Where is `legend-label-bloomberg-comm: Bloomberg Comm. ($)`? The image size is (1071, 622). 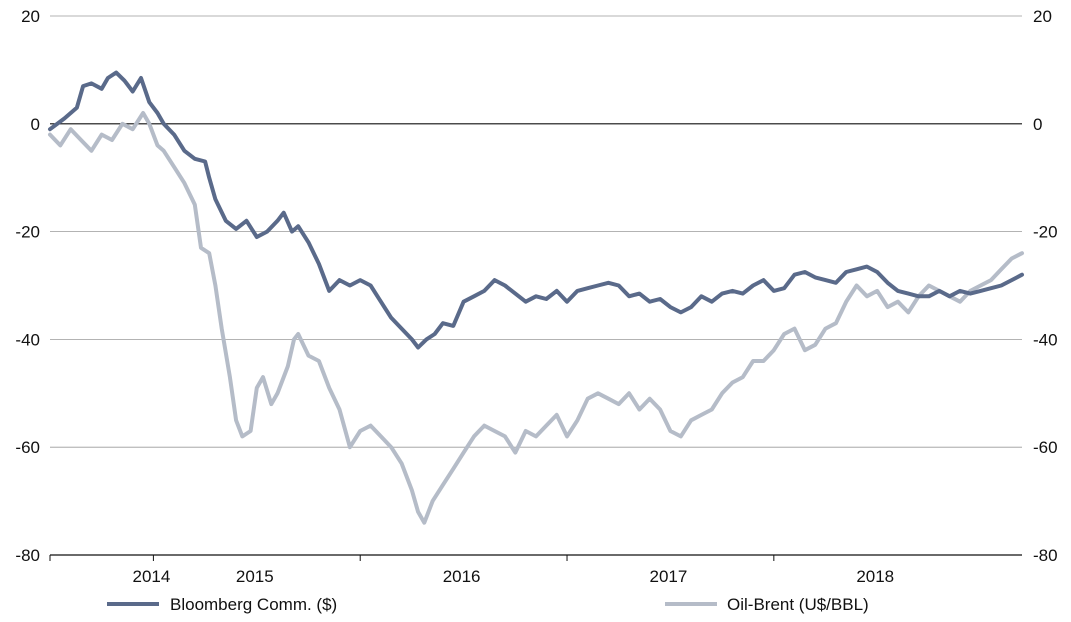
legend-label-bloomberg-comm: Bloomberg Comm. ($) is located at coordinates (253, 604).